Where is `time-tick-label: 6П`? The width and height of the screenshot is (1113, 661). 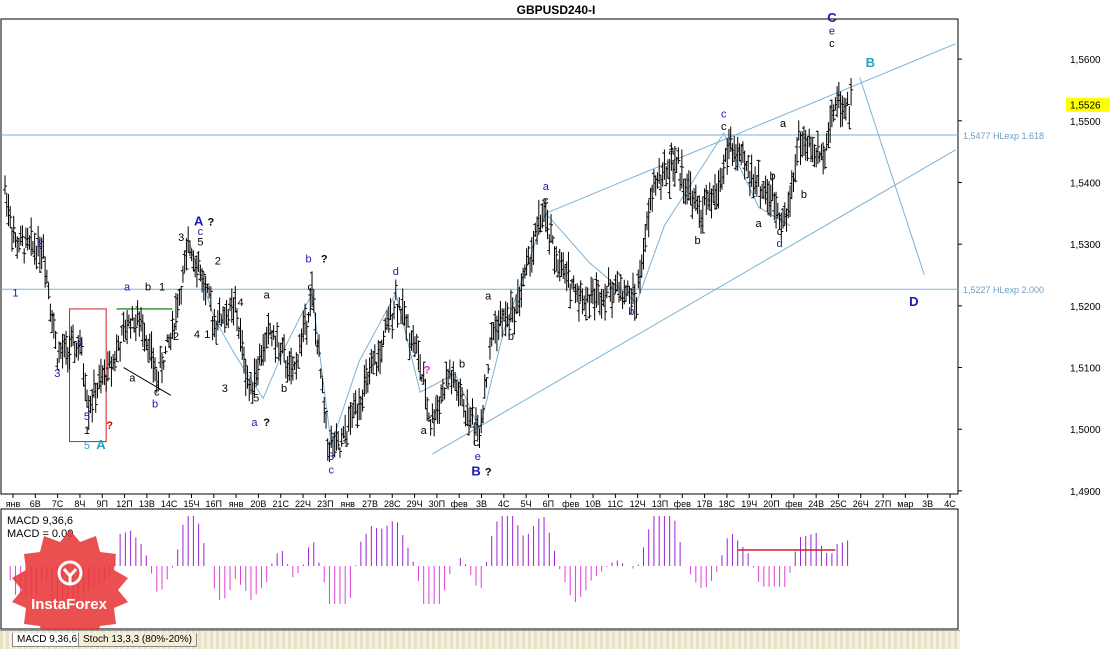
time-tick-label: 6П is located at coordinates (548, 504).